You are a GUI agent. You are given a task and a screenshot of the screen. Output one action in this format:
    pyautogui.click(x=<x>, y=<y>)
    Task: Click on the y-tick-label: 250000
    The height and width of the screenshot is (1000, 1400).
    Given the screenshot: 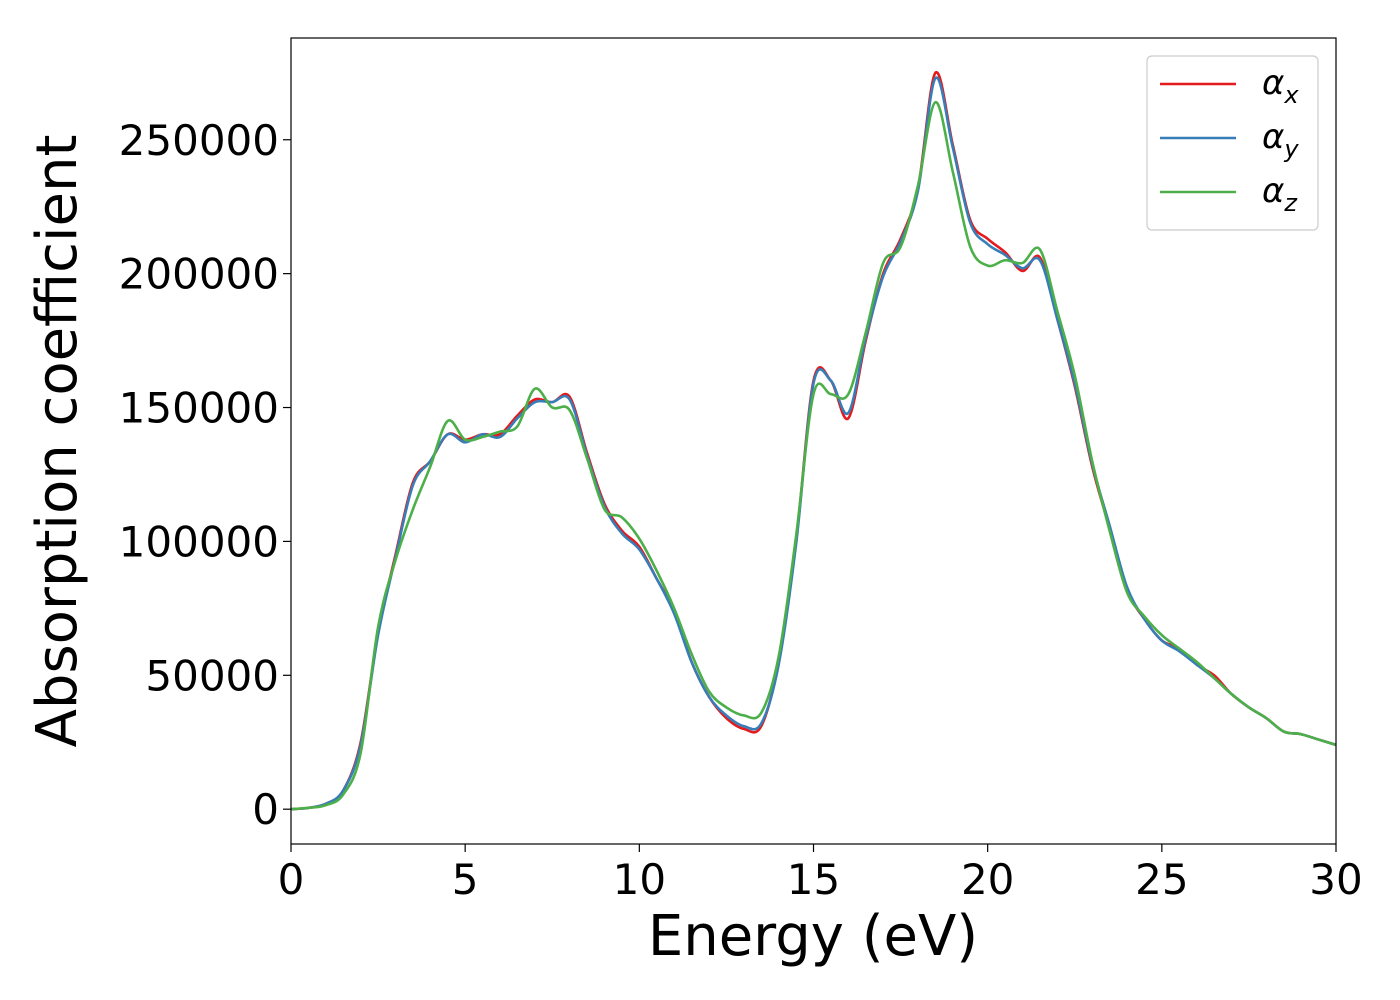 What is the action you would take?
    pyautogui.click(x=199, y=140)
    